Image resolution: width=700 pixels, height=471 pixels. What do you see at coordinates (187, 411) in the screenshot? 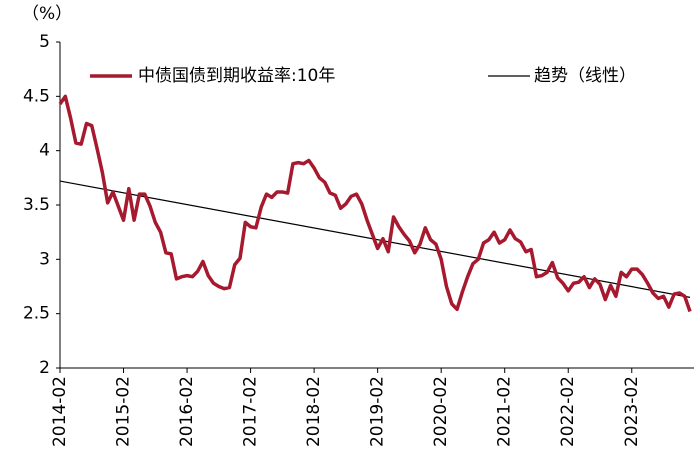
I see `x-tick-label: 2016-02` at bounding box center [187, 411].